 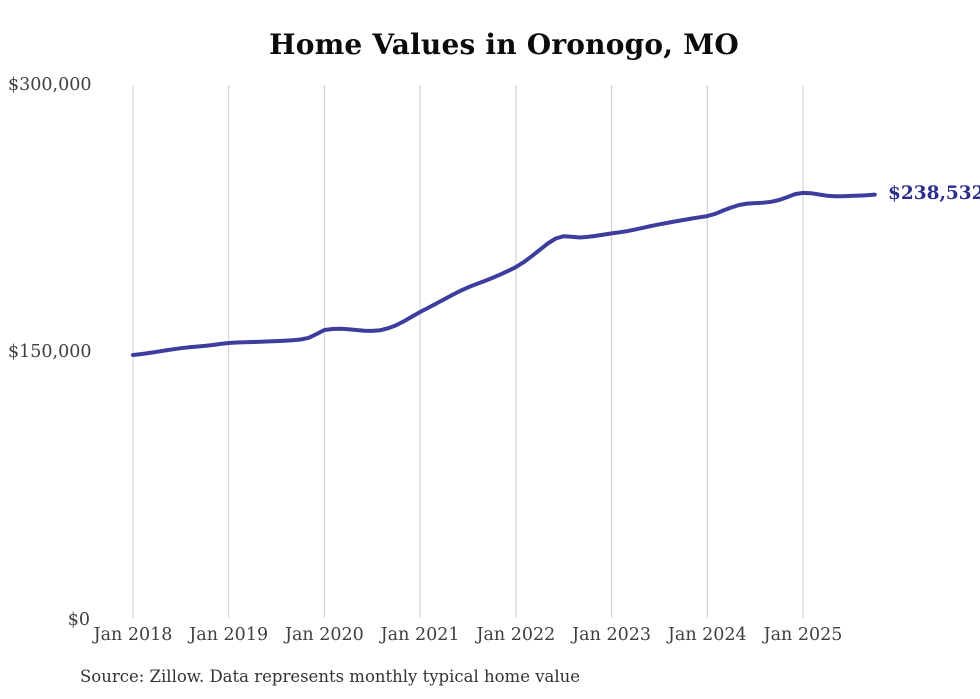 I want to click on x-axis-tick-jan-2022: Jan 2022, so click(x=516, y=635).